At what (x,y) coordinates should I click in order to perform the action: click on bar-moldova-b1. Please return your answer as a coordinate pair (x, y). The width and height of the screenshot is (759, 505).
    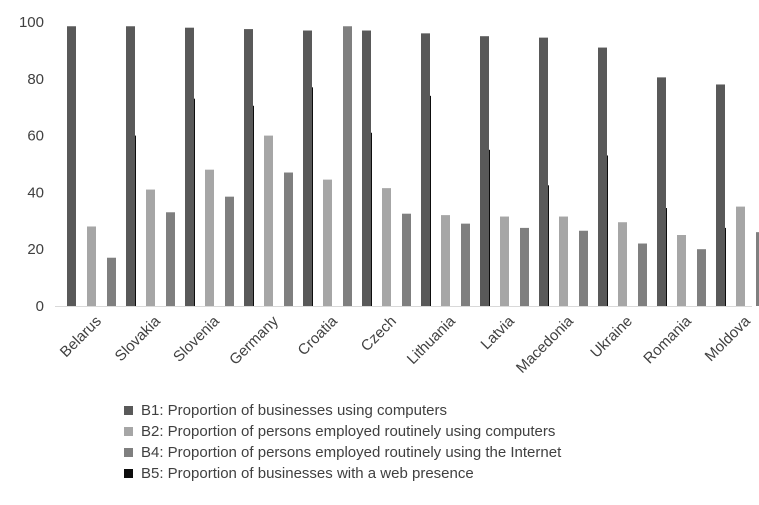
    Looking at the image, I should click on (720, 195).